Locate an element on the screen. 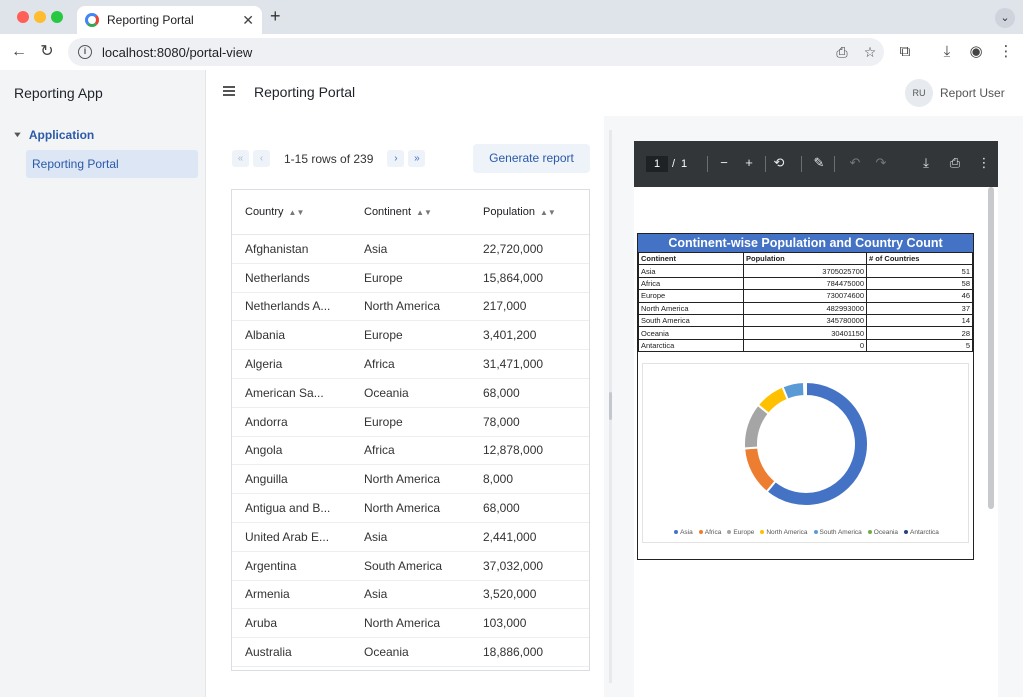  print-icon: ⎙ is located at coordinates (955, 162).